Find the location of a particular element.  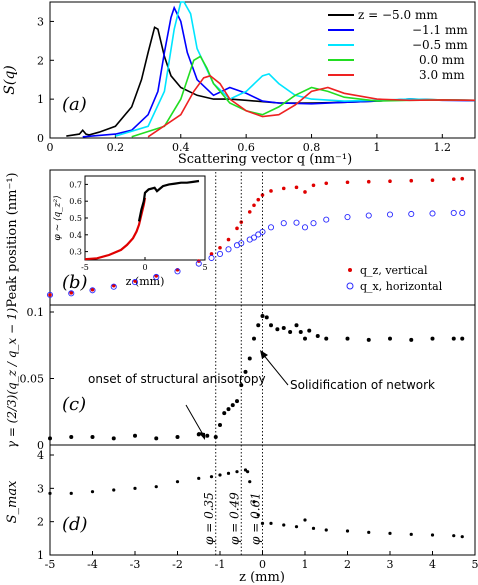

inset-xtick-label: -5 is located at coordinates (85, 267).